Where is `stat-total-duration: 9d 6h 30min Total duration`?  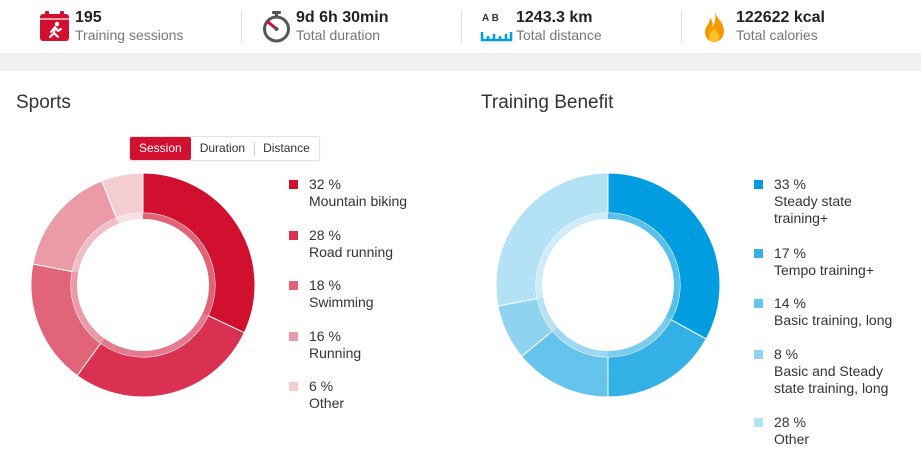
stat-total-duration: 9d 6h 30min Total duration is located at coordinates (350, 27).